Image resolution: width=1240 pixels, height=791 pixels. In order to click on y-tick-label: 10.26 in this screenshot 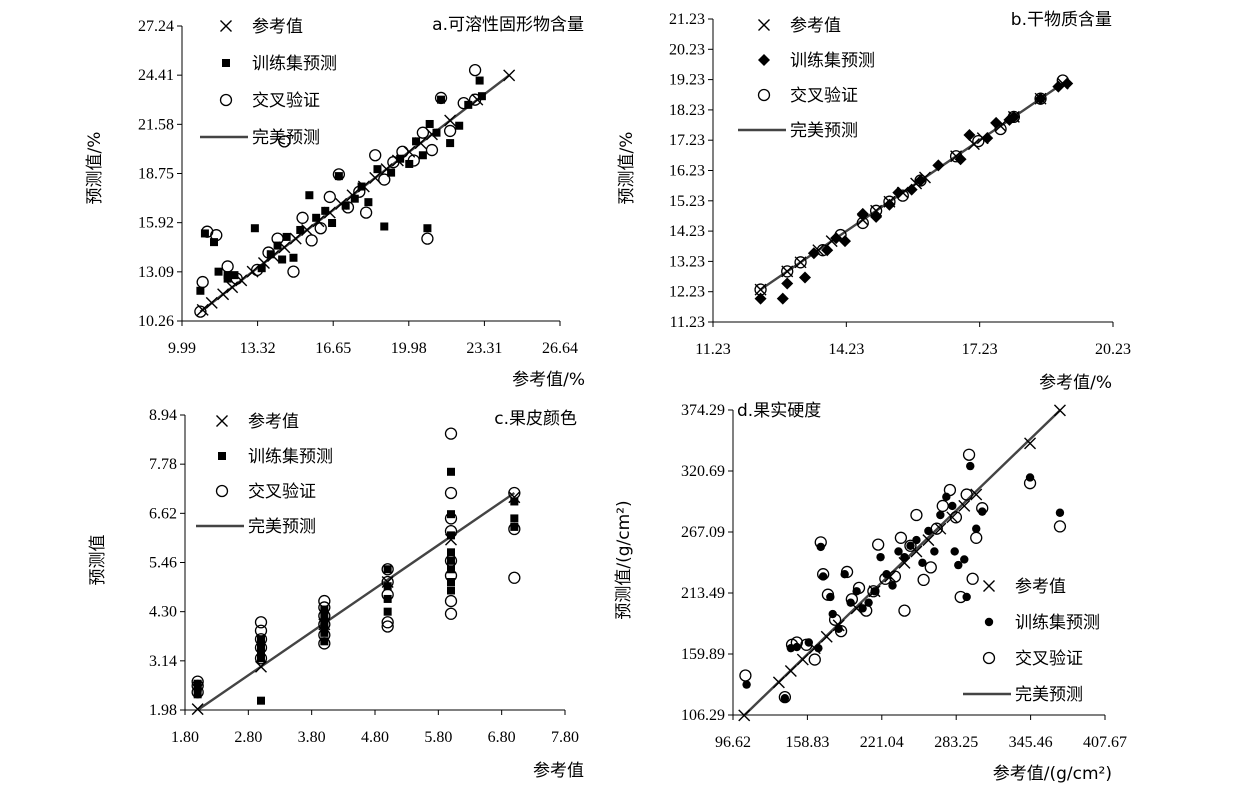, I will do `click(156, 321)`.